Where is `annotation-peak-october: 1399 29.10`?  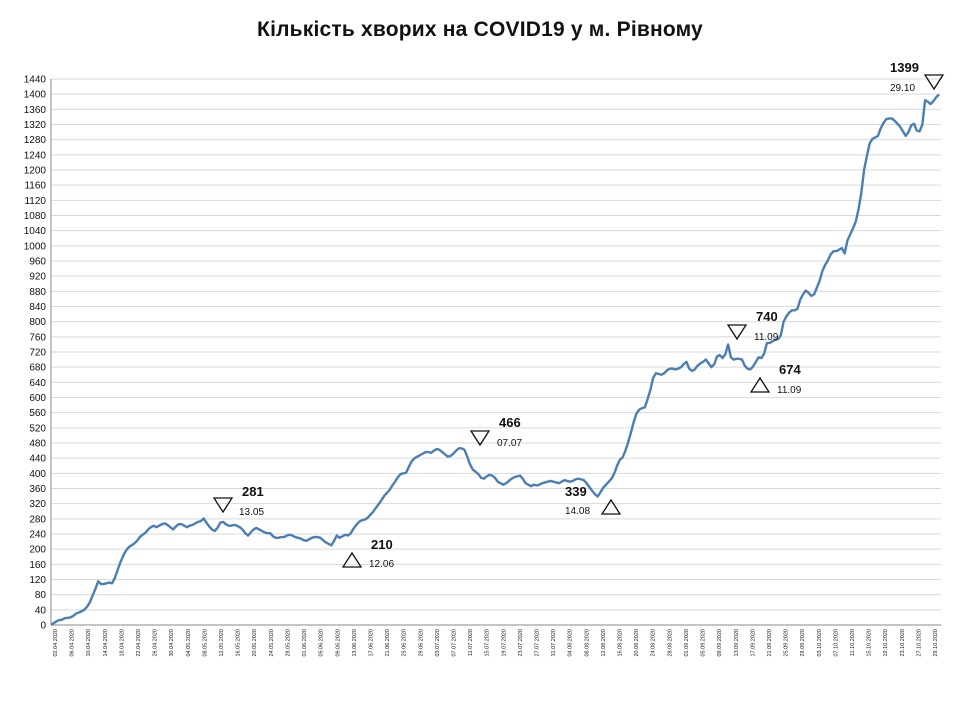
annotation-peak-october: 1399 29.10 is located at coordinates (917, 77).